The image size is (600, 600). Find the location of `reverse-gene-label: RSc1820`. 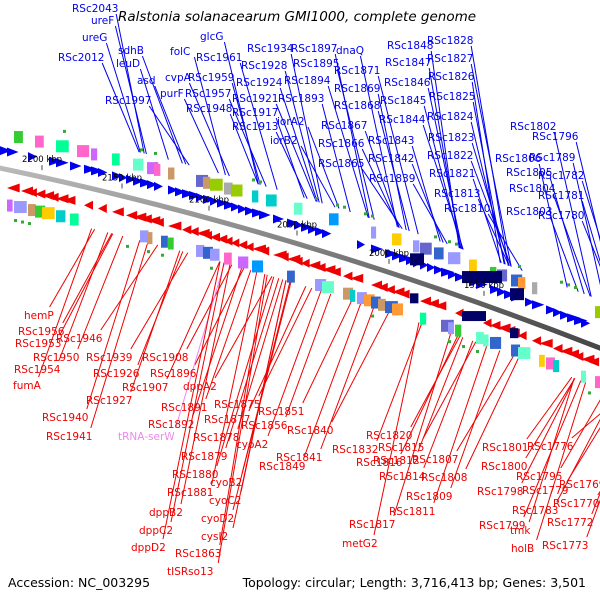

reverse-gene-label: RSc1820 is located at coordinates (389, 436).